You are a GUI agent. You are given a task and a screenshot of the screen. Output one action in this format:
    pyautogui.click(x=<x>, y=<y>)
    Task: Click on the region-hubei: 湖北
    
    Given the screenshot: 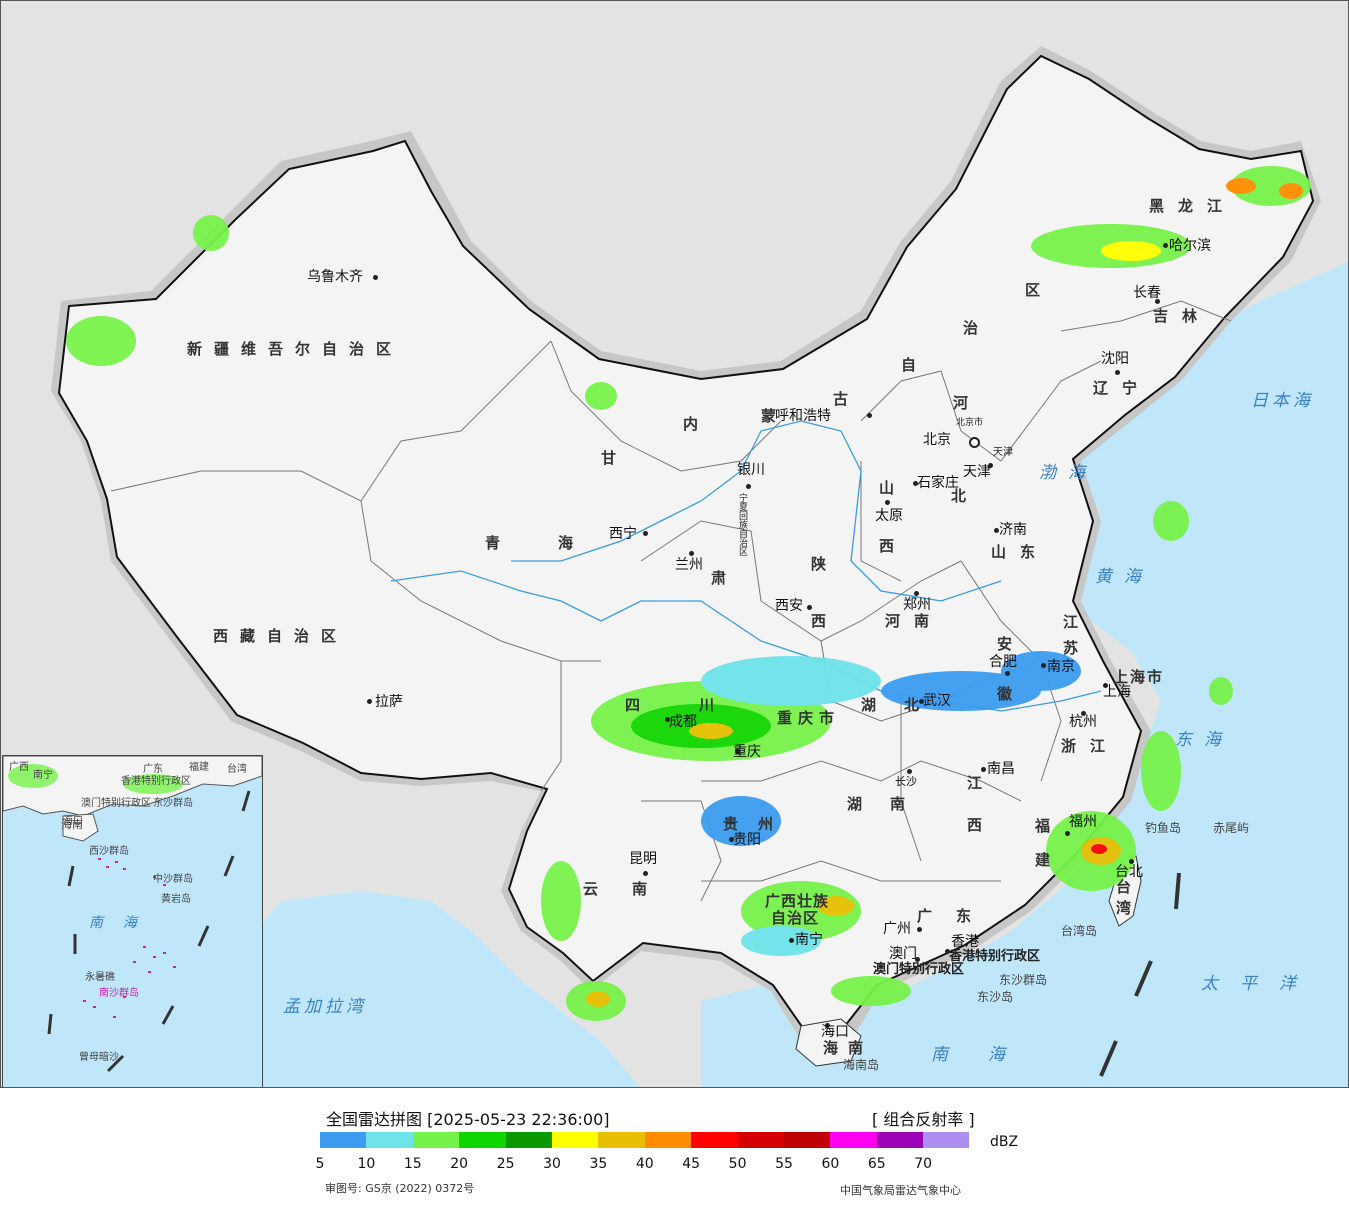 What is the action you would take?
    pyautogui.click(x=904, y=705)
    